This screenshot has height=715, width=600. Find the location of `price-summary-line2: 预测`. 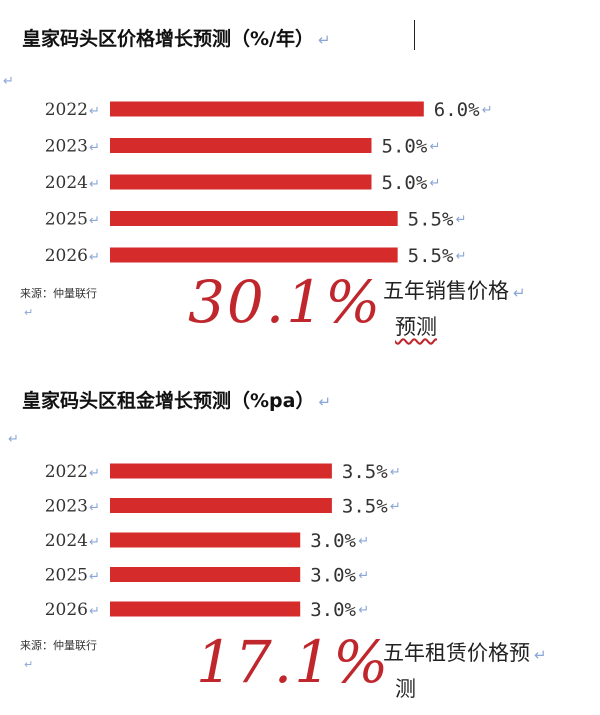

price-summary-line2: 预测 is located at coordinates (416, 327).